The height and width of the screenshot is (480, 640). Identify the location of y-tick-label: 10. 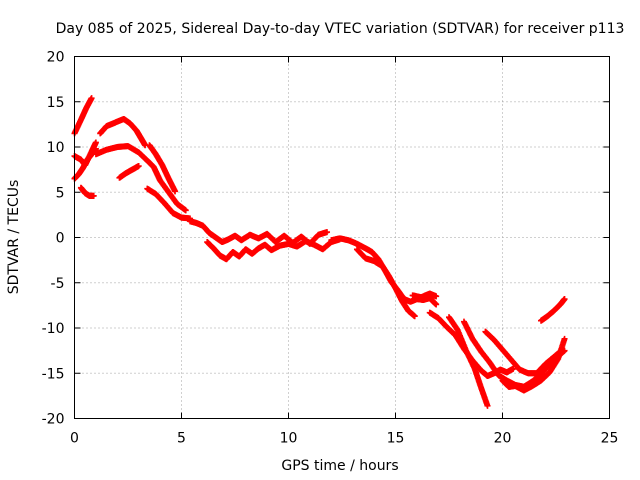
(56, 148).